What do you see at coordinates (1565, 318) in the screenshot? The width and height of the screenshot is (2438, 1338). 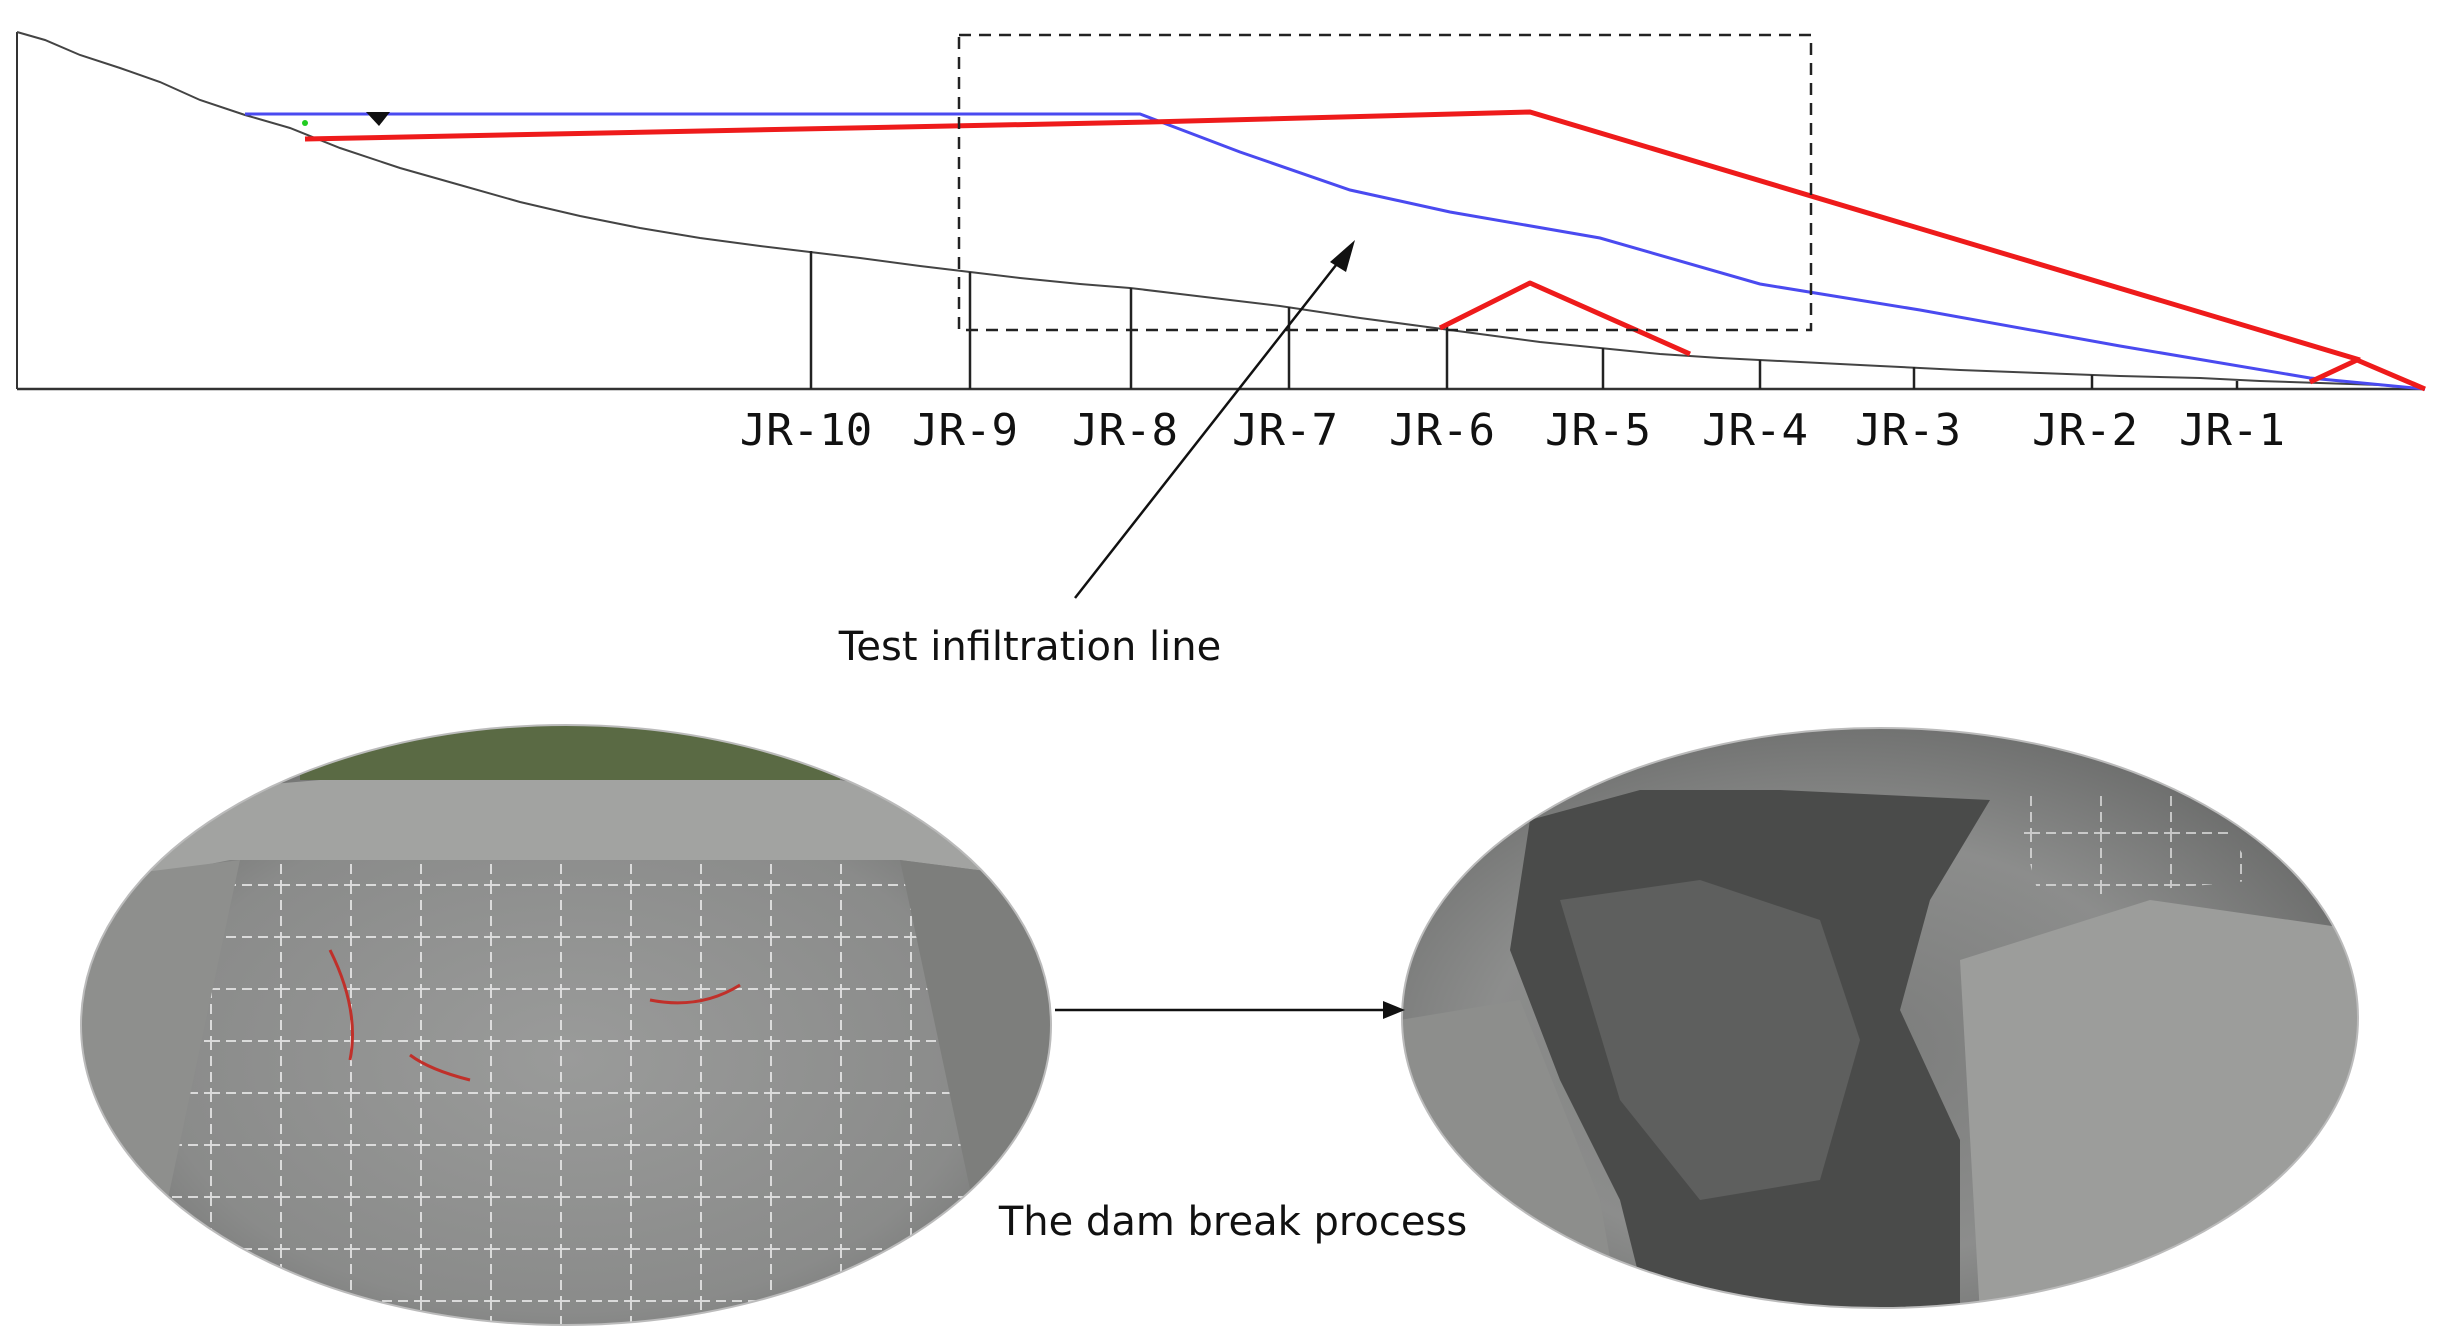 I see `red-inner-triangle` at bounding box center [1565, 318].